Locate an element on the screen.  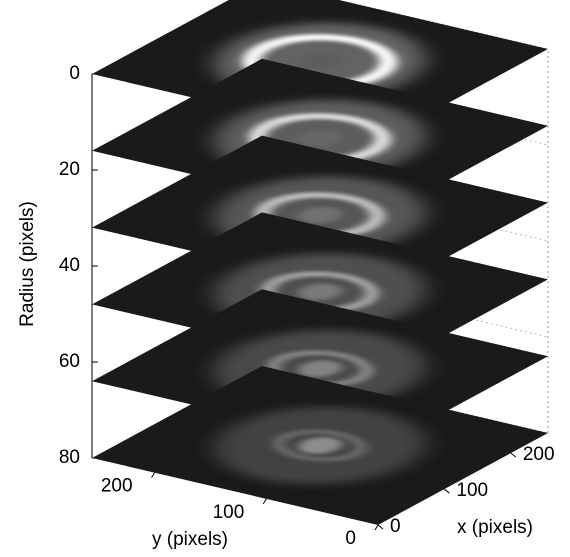
y-axis-label: y (pixels) is located at coordinates (190, 539).